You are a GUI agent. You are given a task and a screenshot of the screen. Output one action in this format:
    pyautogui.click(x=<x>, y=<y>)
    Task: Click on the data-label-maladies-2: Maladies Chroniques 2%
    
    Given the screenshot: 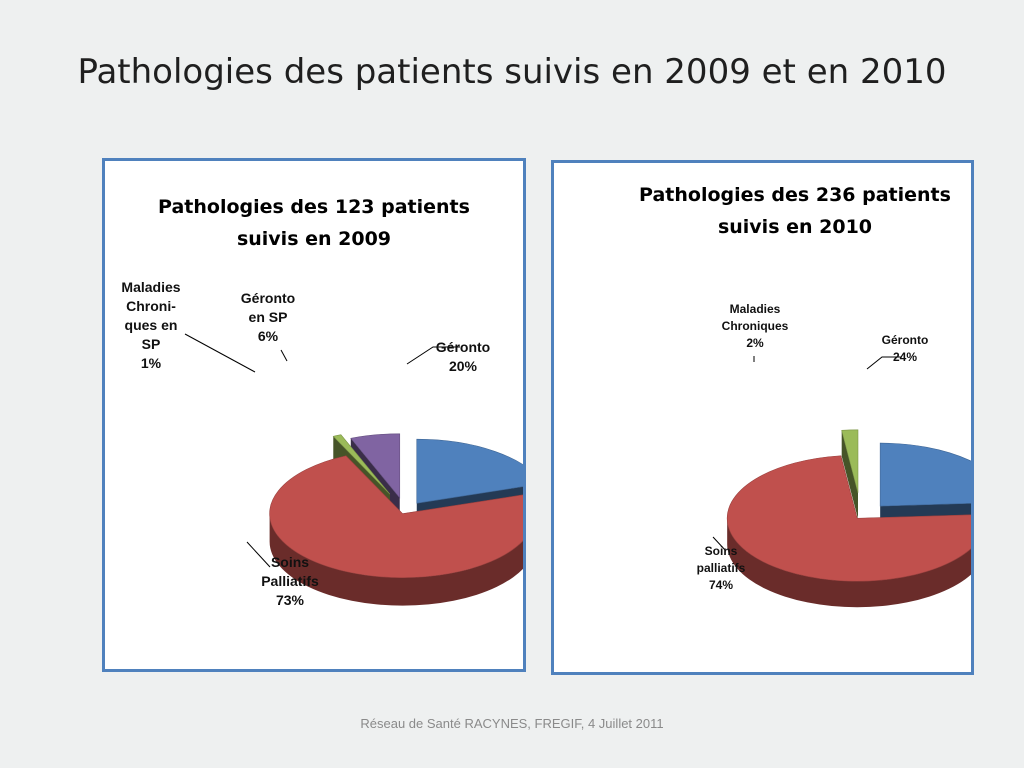 What is the action you would take?
    pyautogui.click(x=755, y=326)
    